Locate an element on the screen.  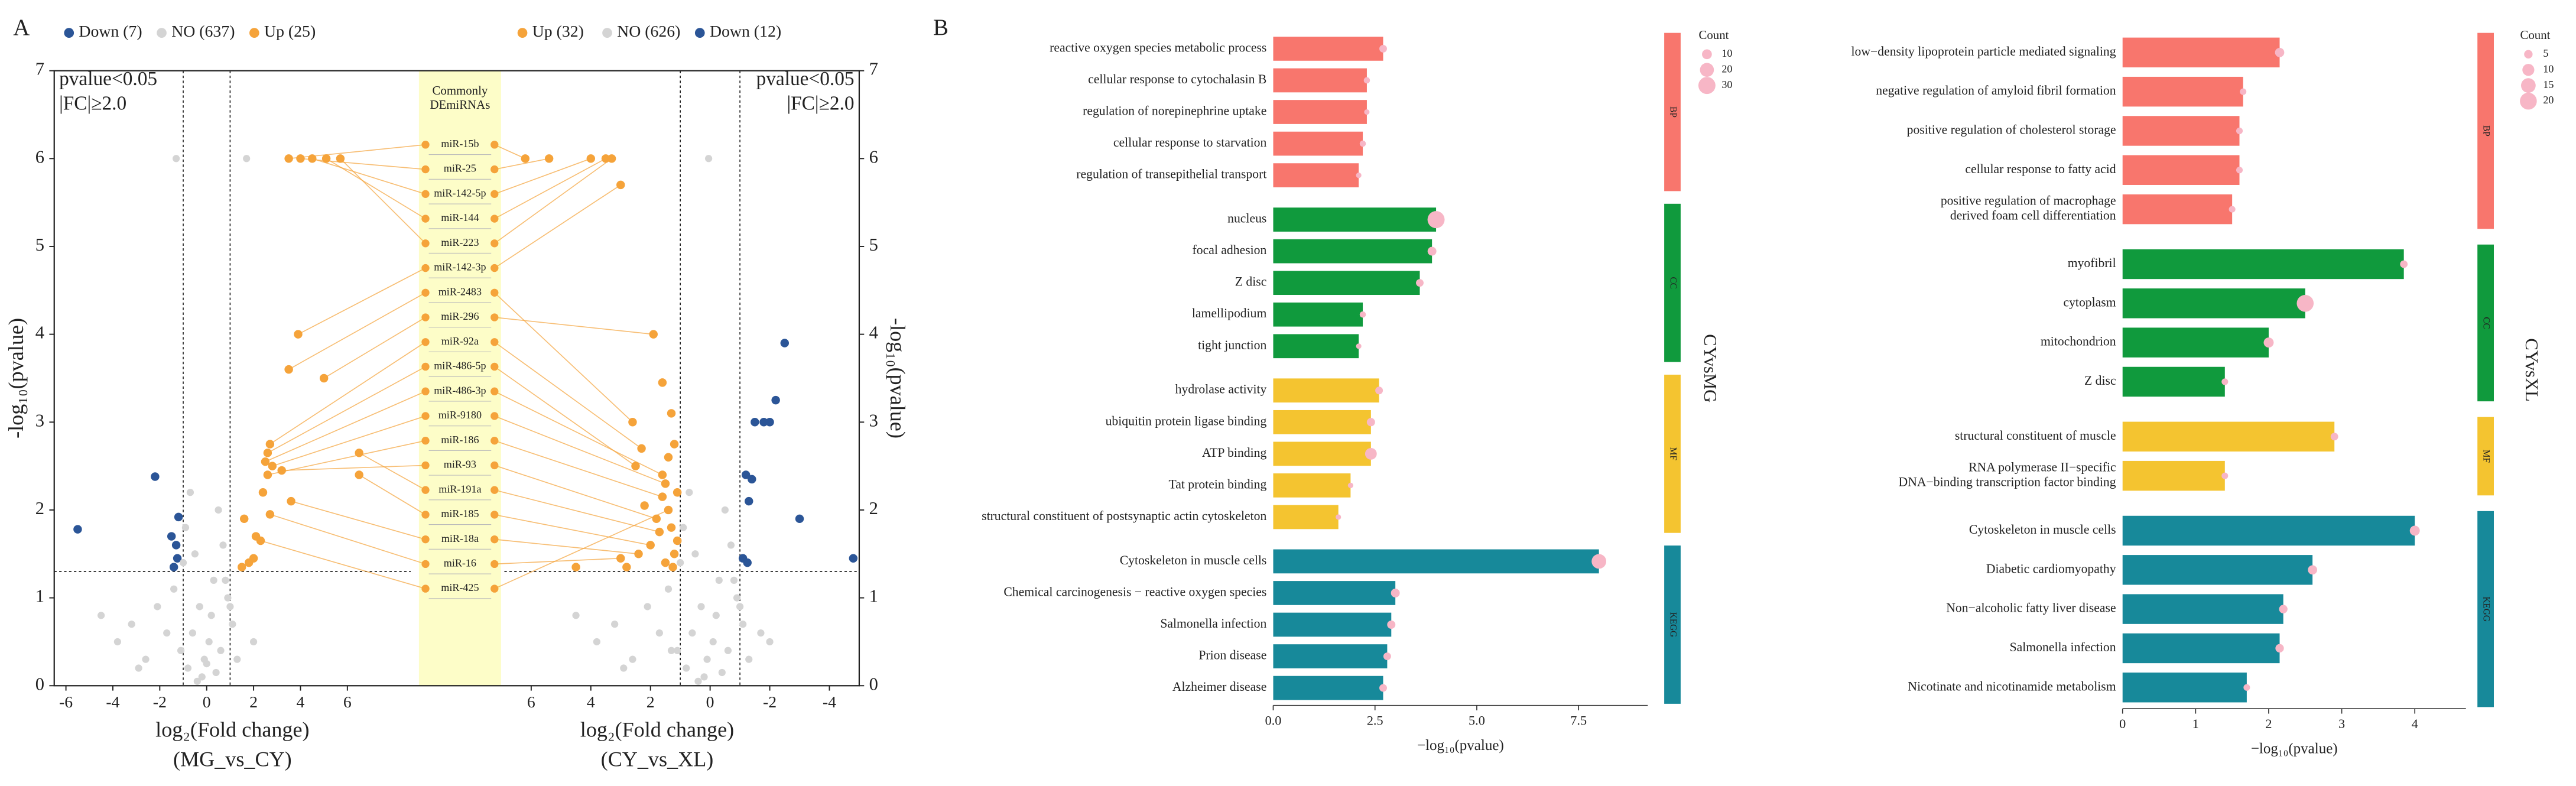
strip-label: MF is located at coordinates (1673, 454).